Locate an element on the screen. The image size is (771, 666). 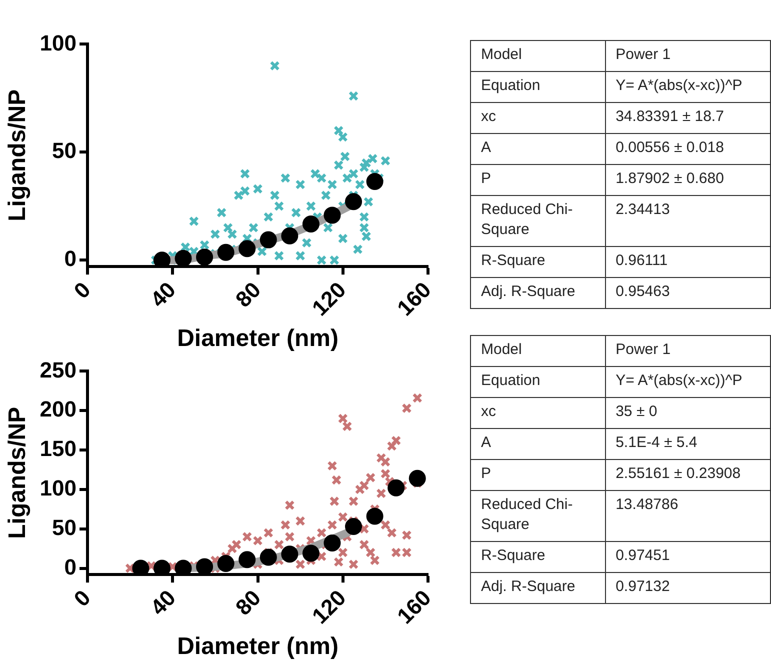
text: 35 ± 0 is located at coordinates (687, 413).